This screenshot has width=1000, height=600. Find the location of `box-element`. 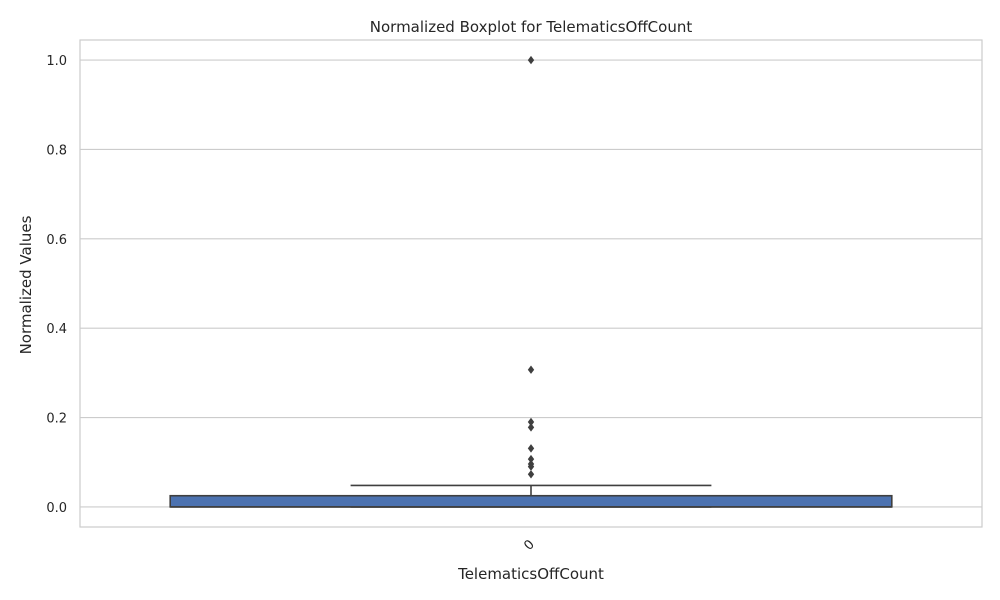

box-element is located at coordinates (531, 496).